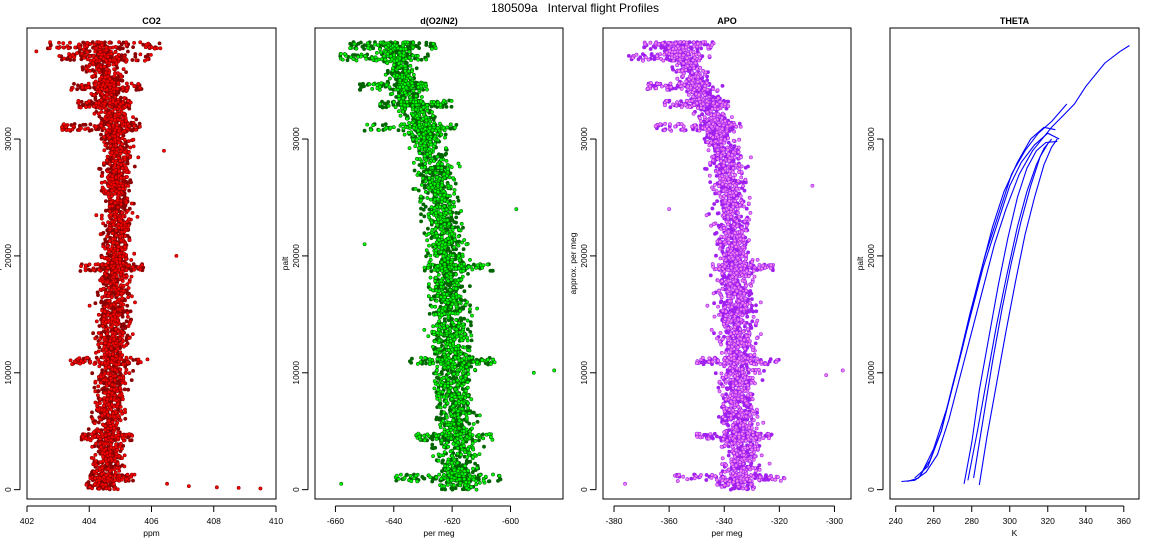 The width and height of the screenshot is (1150, 550). I want to click on y-tick-label: 30000, so click(8, 139).